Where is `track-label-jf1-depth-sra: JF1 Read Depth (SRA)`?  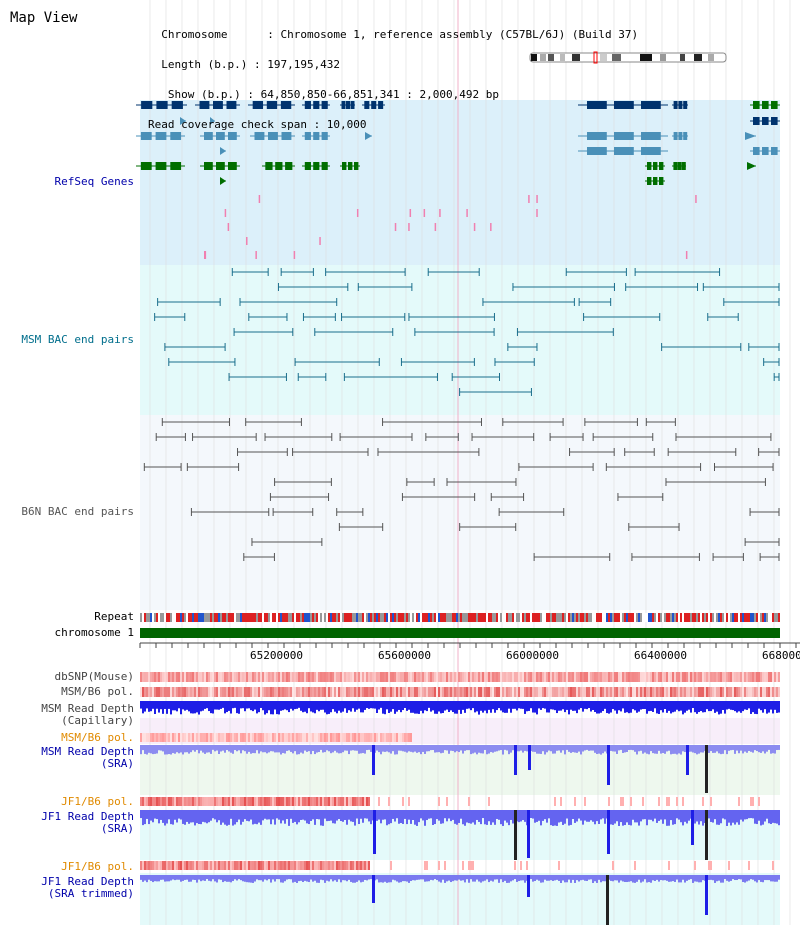
track-label-jf1-depth-sra: JF1 Read Depth (SRA) is located at coordinates (87, 822).